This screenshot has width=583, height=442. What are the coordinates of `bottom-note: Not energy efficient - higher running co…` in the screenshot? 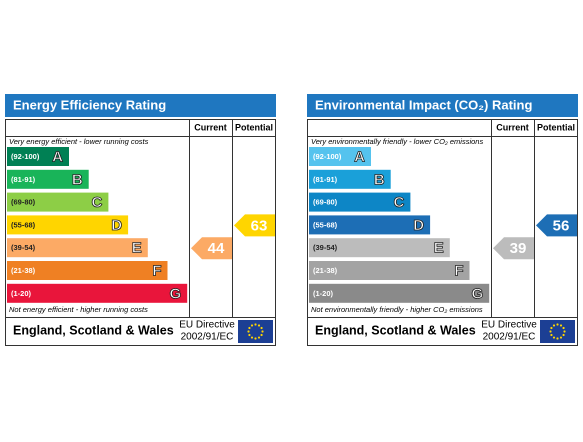 It's located at (78, 309).